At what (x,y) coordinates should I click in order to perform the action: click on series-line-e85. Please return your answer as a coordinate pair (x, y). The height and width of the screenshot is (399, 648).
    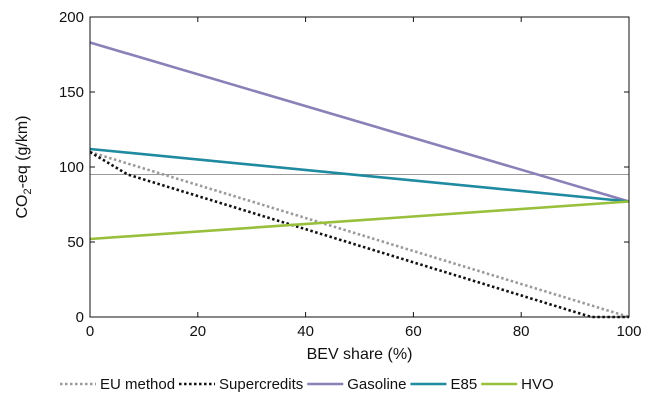
    Looking at the image, I should click on (359, 175).